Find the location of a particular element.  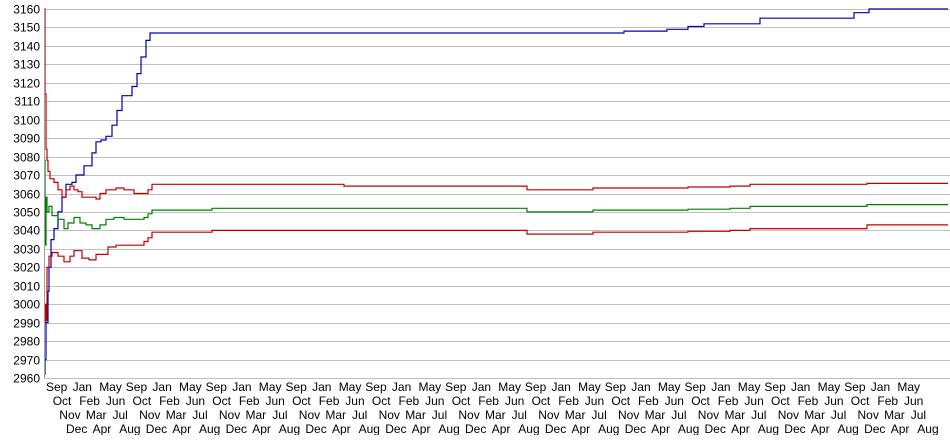

y-tick-label: 2980 is located at coordinates (26, 342).